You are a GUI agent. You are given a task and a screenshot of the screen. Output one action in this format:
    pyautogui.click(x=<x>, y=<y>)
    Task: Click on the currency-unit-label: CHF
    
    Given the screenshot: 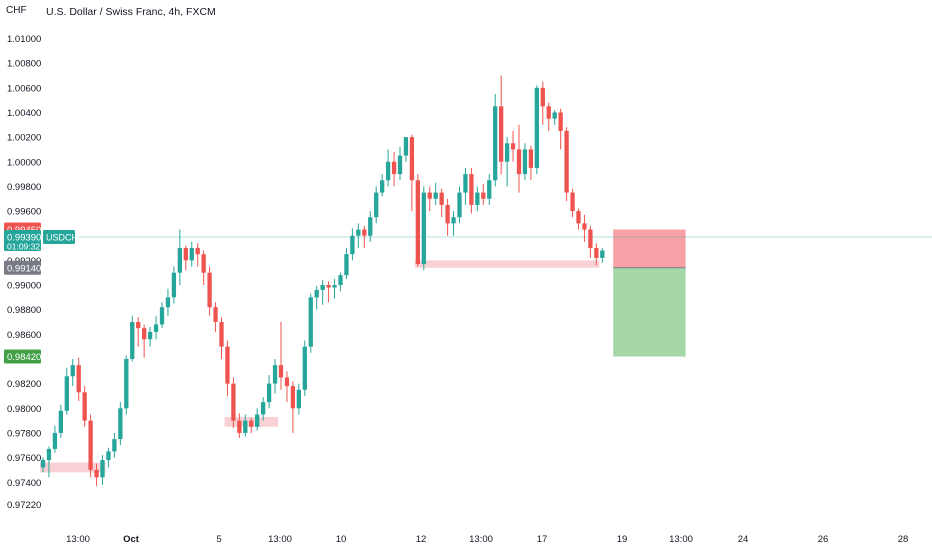 What is the action you would take?
    pyautogui.click(x=16, y=10)
    